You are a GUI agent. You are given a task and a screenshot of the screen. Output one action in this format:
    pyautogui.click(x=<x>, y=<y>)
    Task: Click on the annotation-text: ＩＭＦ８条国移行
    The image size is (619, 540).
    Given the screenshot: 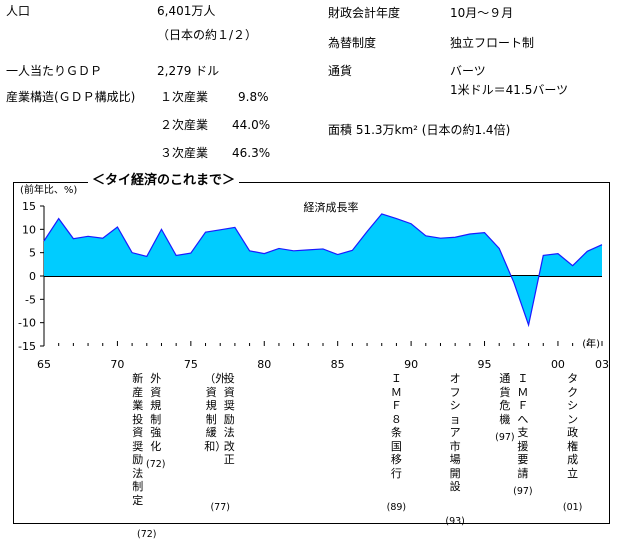 What is the action you would take?
    pyautogui.click(x=396, y=426)
    